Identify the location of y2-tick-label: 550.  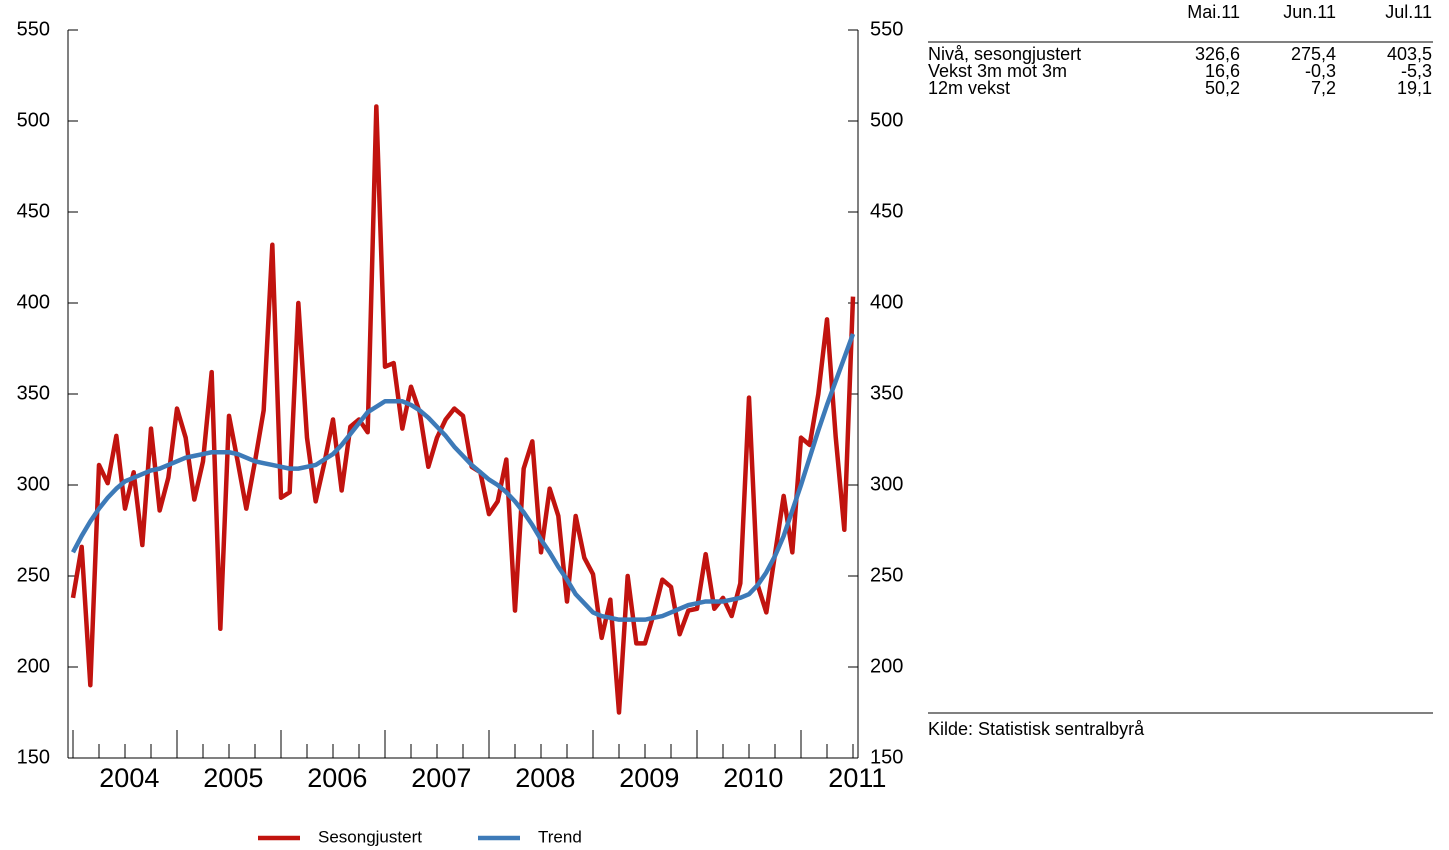
(886, 29).